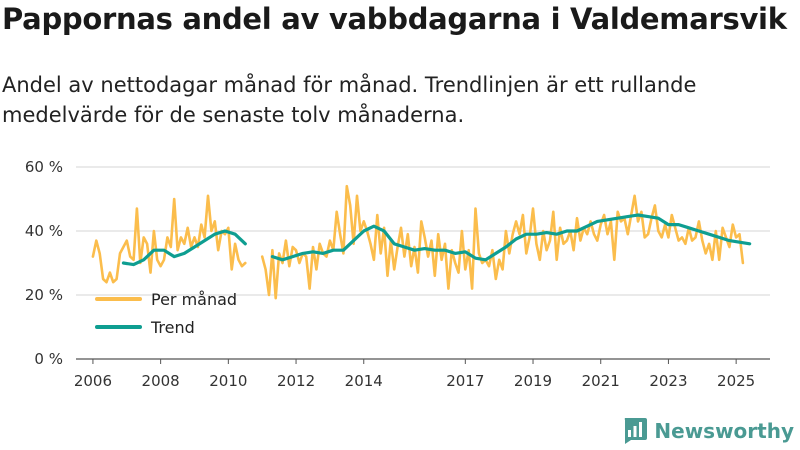 This screenshot has width=800, height=450. Describe the element at coordinates (414, 374) in the screenshot. I see `x-axis: 2006 2008 2010 2012 2014 2017 2019 2021 2023 2025` at that location.